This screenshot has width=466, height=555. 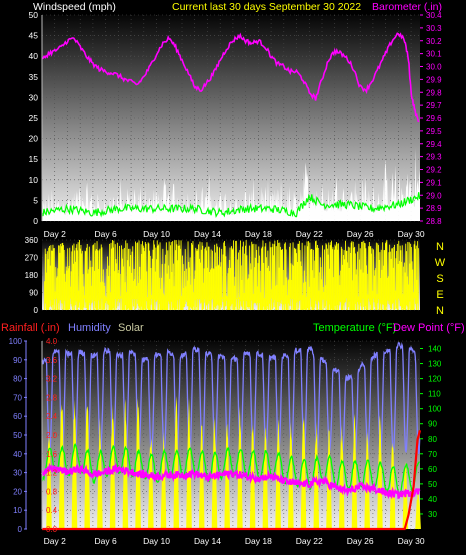 What do you see at coordinates (207, 541) in the screenshot?
I see `climate-x-tick-label: Day 14` at bounding box center [207, 541].